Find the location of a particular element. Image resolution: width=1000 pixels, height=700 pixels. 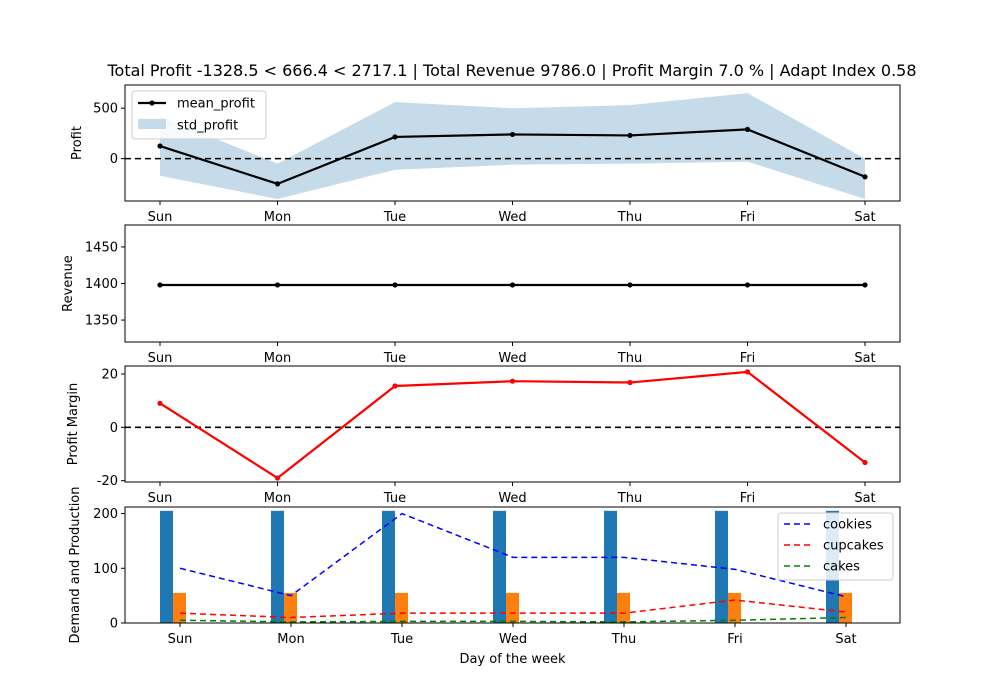

legend-label: cakes is located at coordinates (841, 567).